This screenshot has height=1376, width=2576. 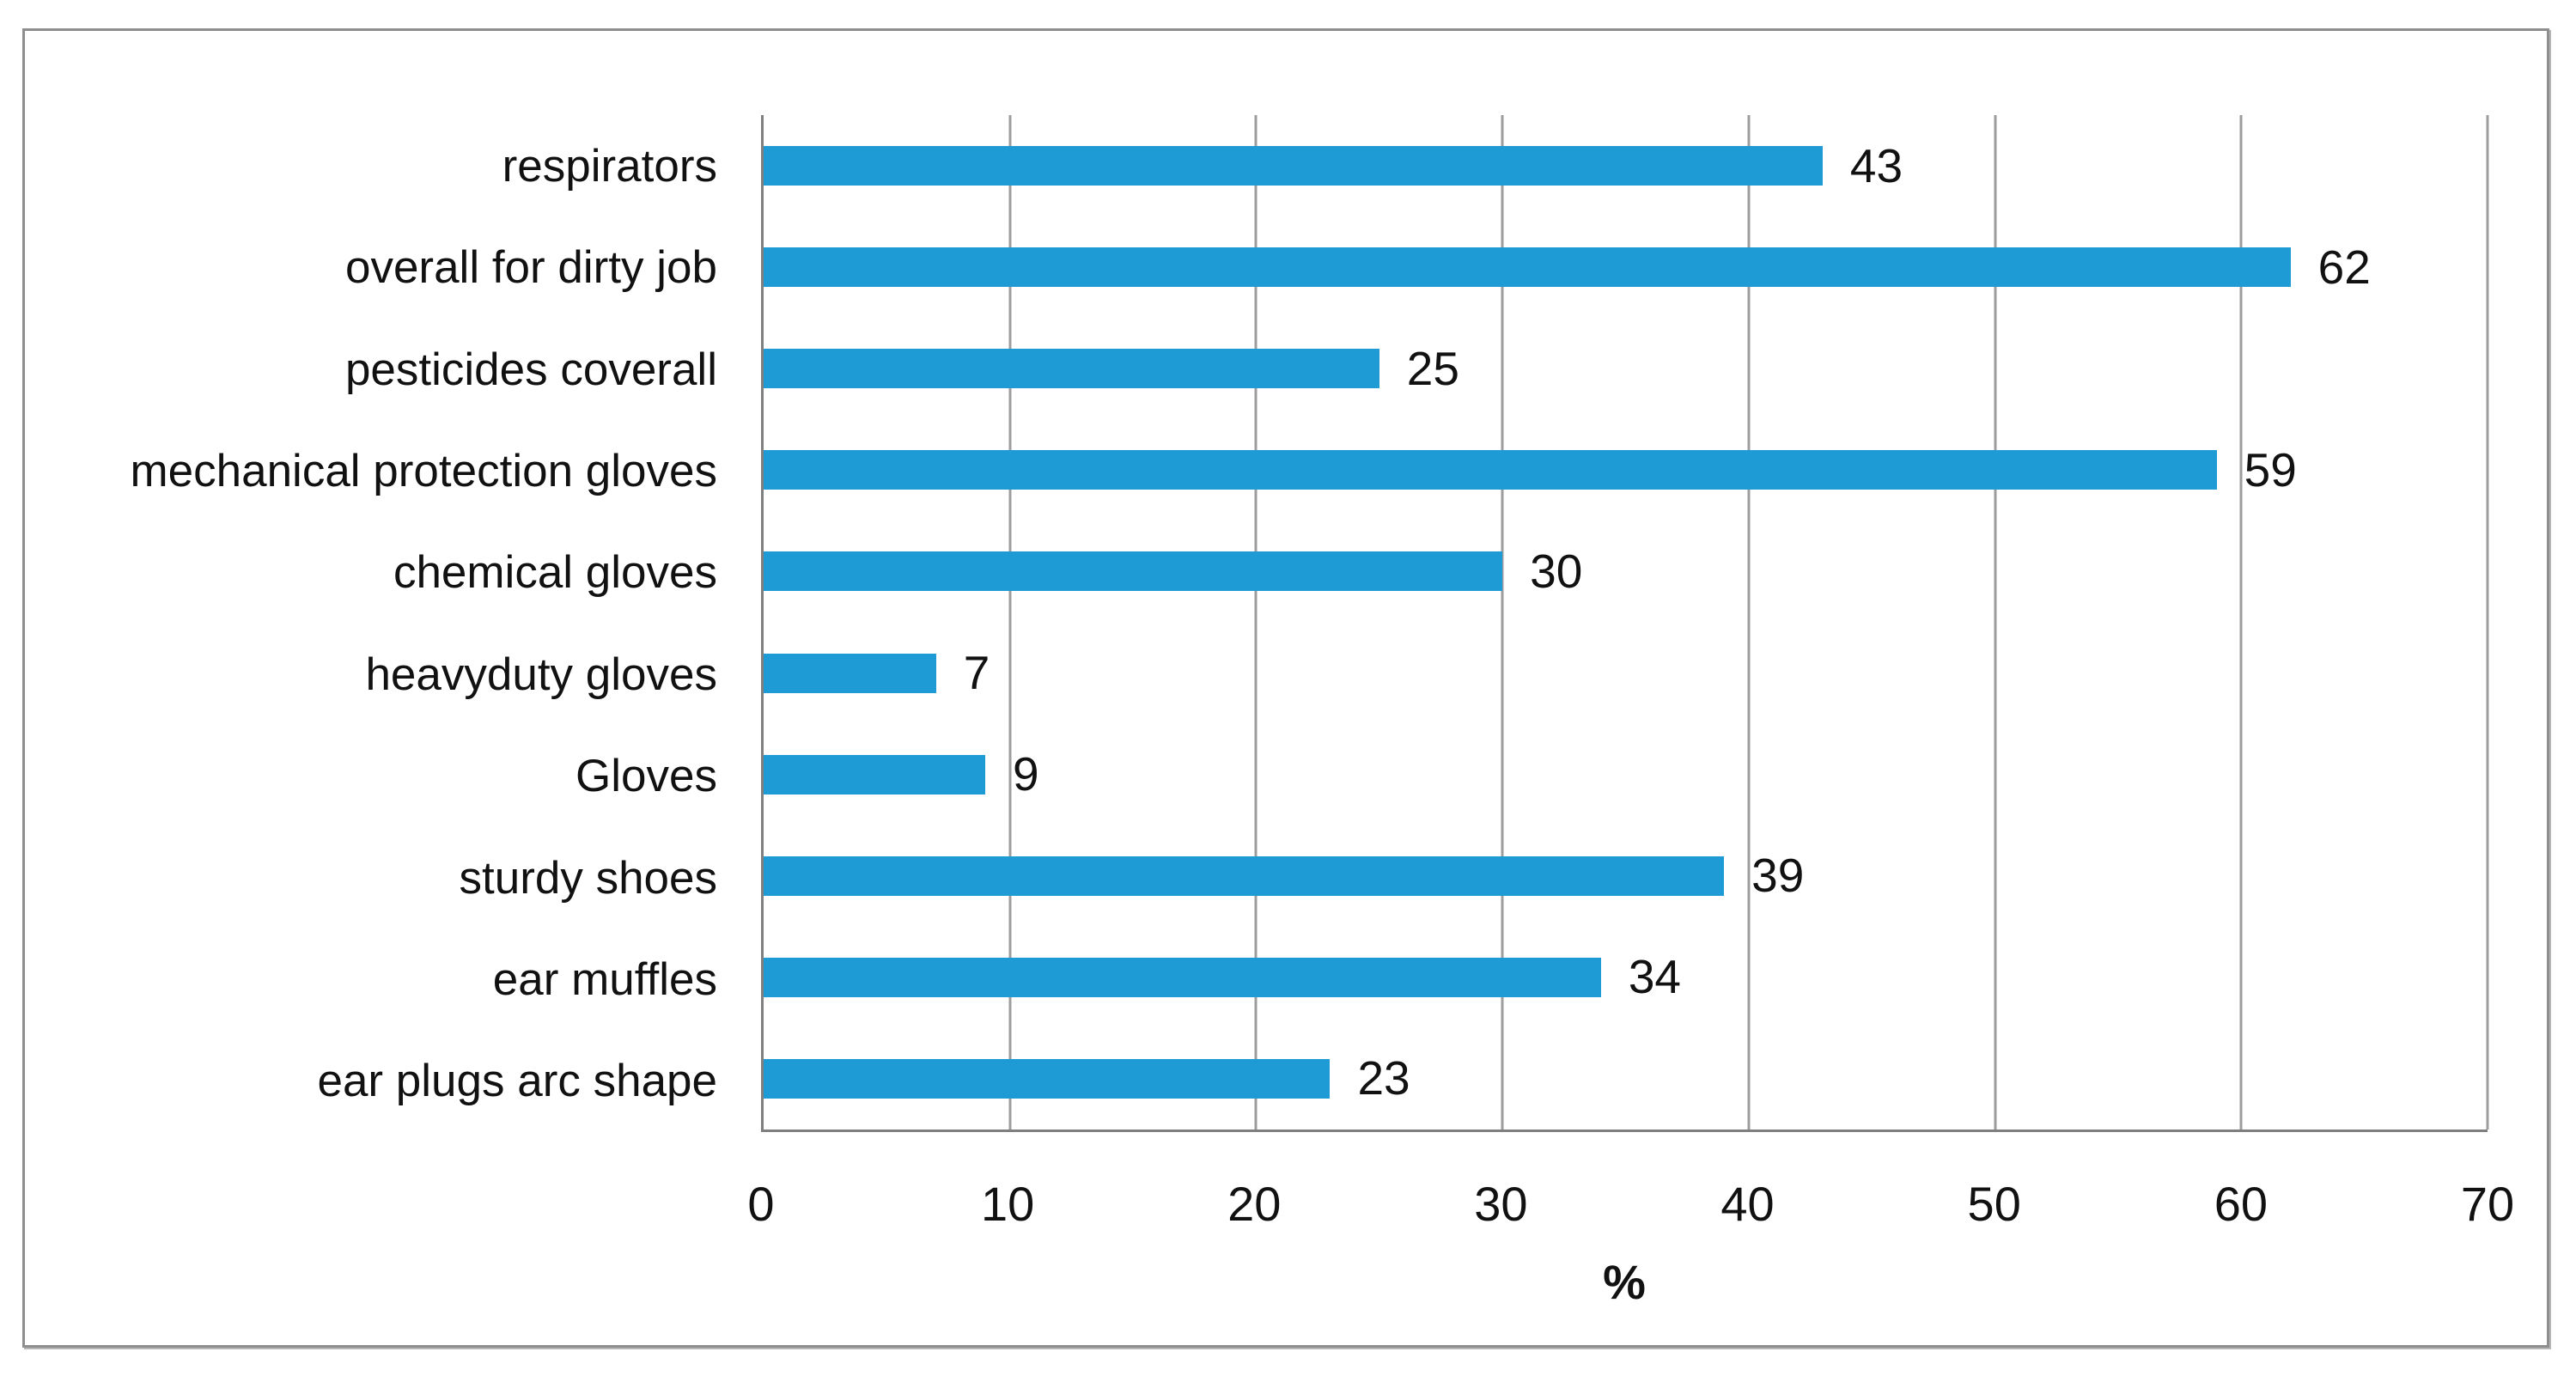 I want to click on category-label: ear muffles, so click(x=604, y=979).